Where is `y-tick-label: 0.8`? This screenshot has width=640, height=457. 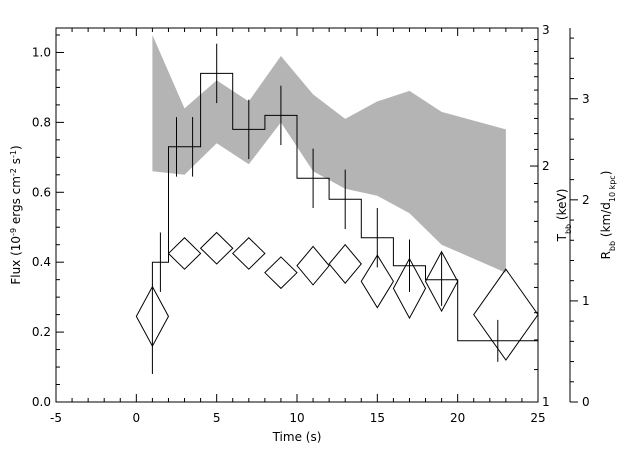
y-tick-label: 0.8 is located at coordinates (41, 122).